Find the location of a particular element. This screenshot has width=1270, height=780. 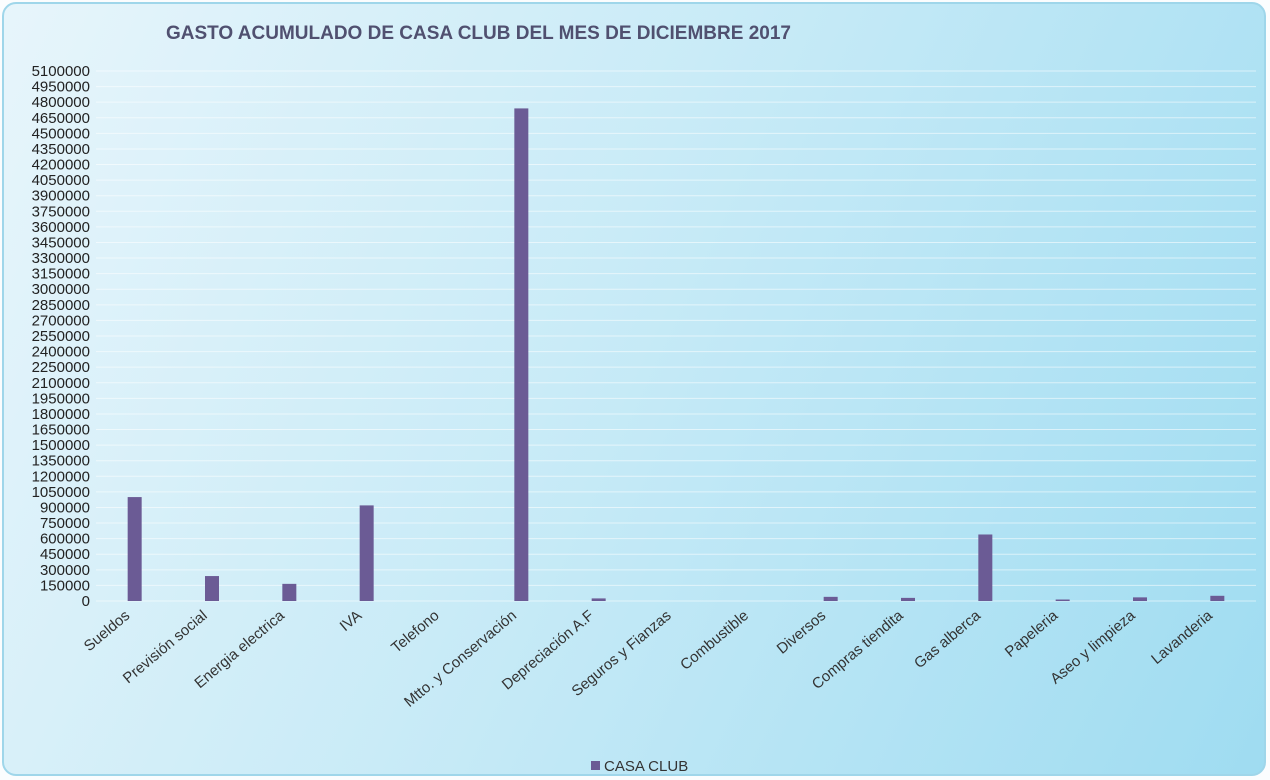

y-tick-label: 3150000 is located at coordinates (61, 274).